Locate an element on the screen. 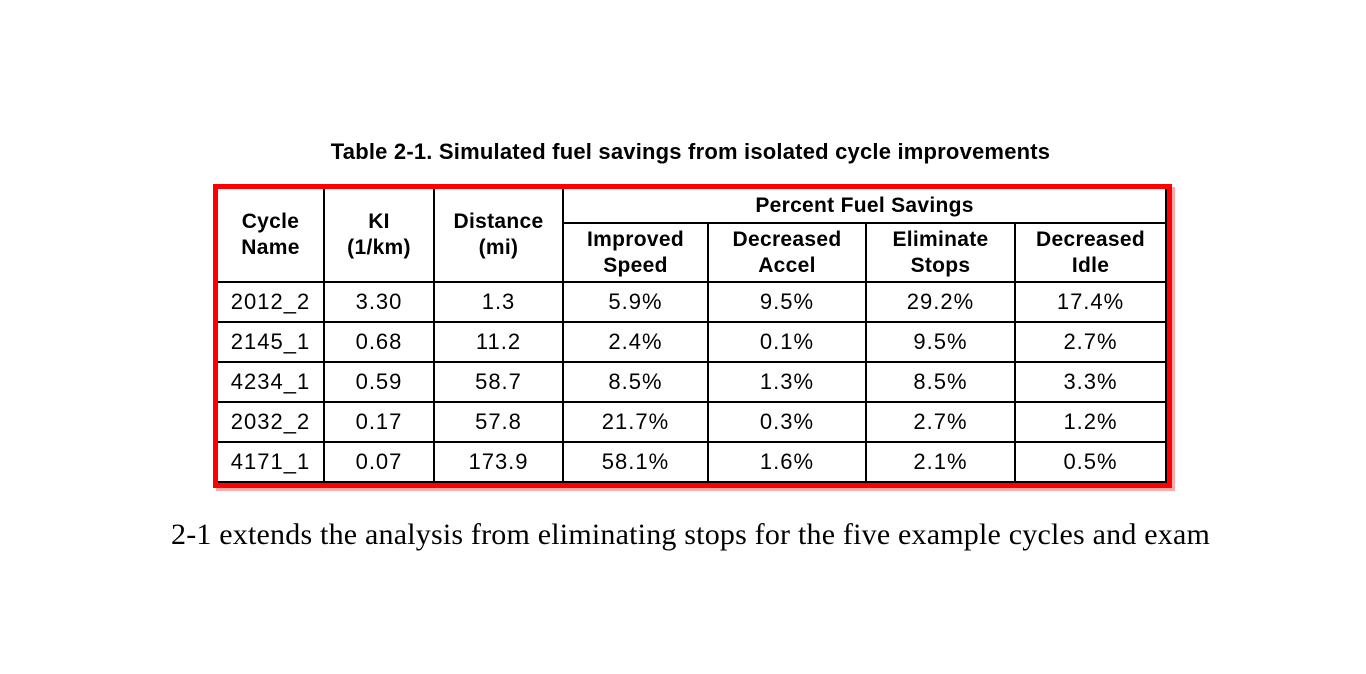  table-cell: 1.3% is located at coordinates (787, 382).